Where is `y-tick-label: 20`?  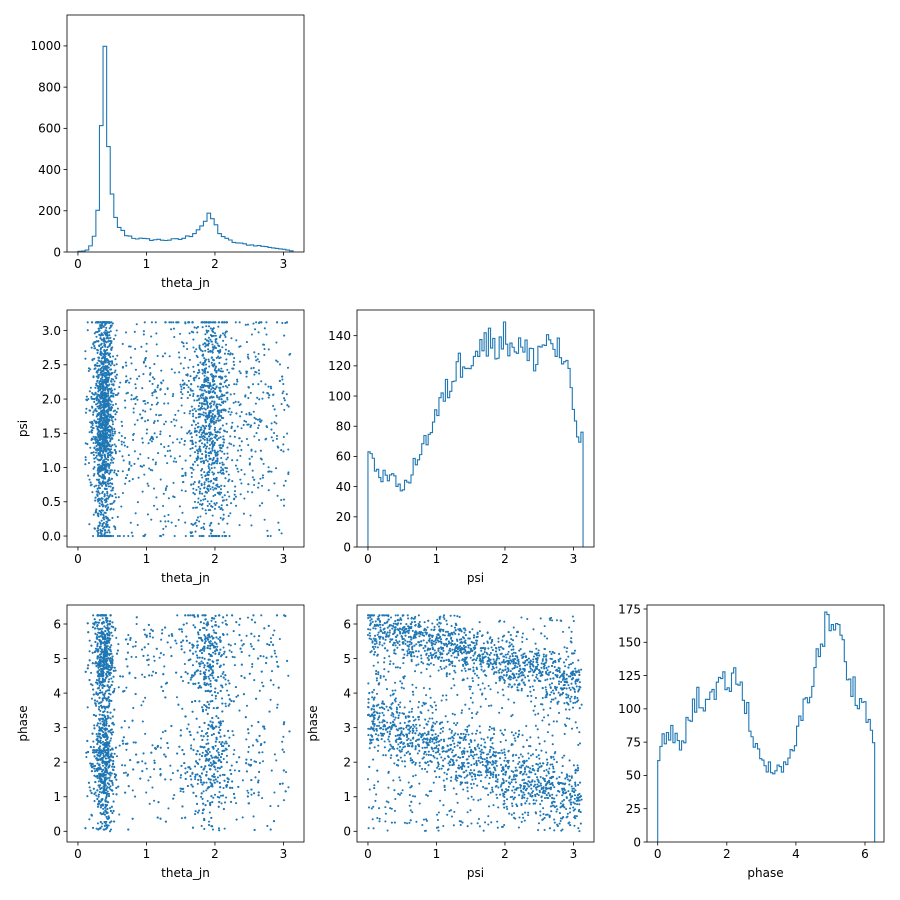
y-tick-label: 20 is located at coordinates (343, 517).